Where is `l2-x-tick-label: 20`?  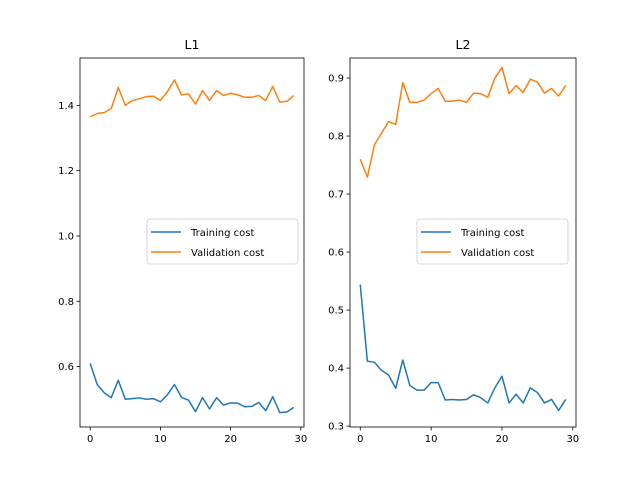
l2-x-tick-label: 20 is located at coordinates (502, 439).